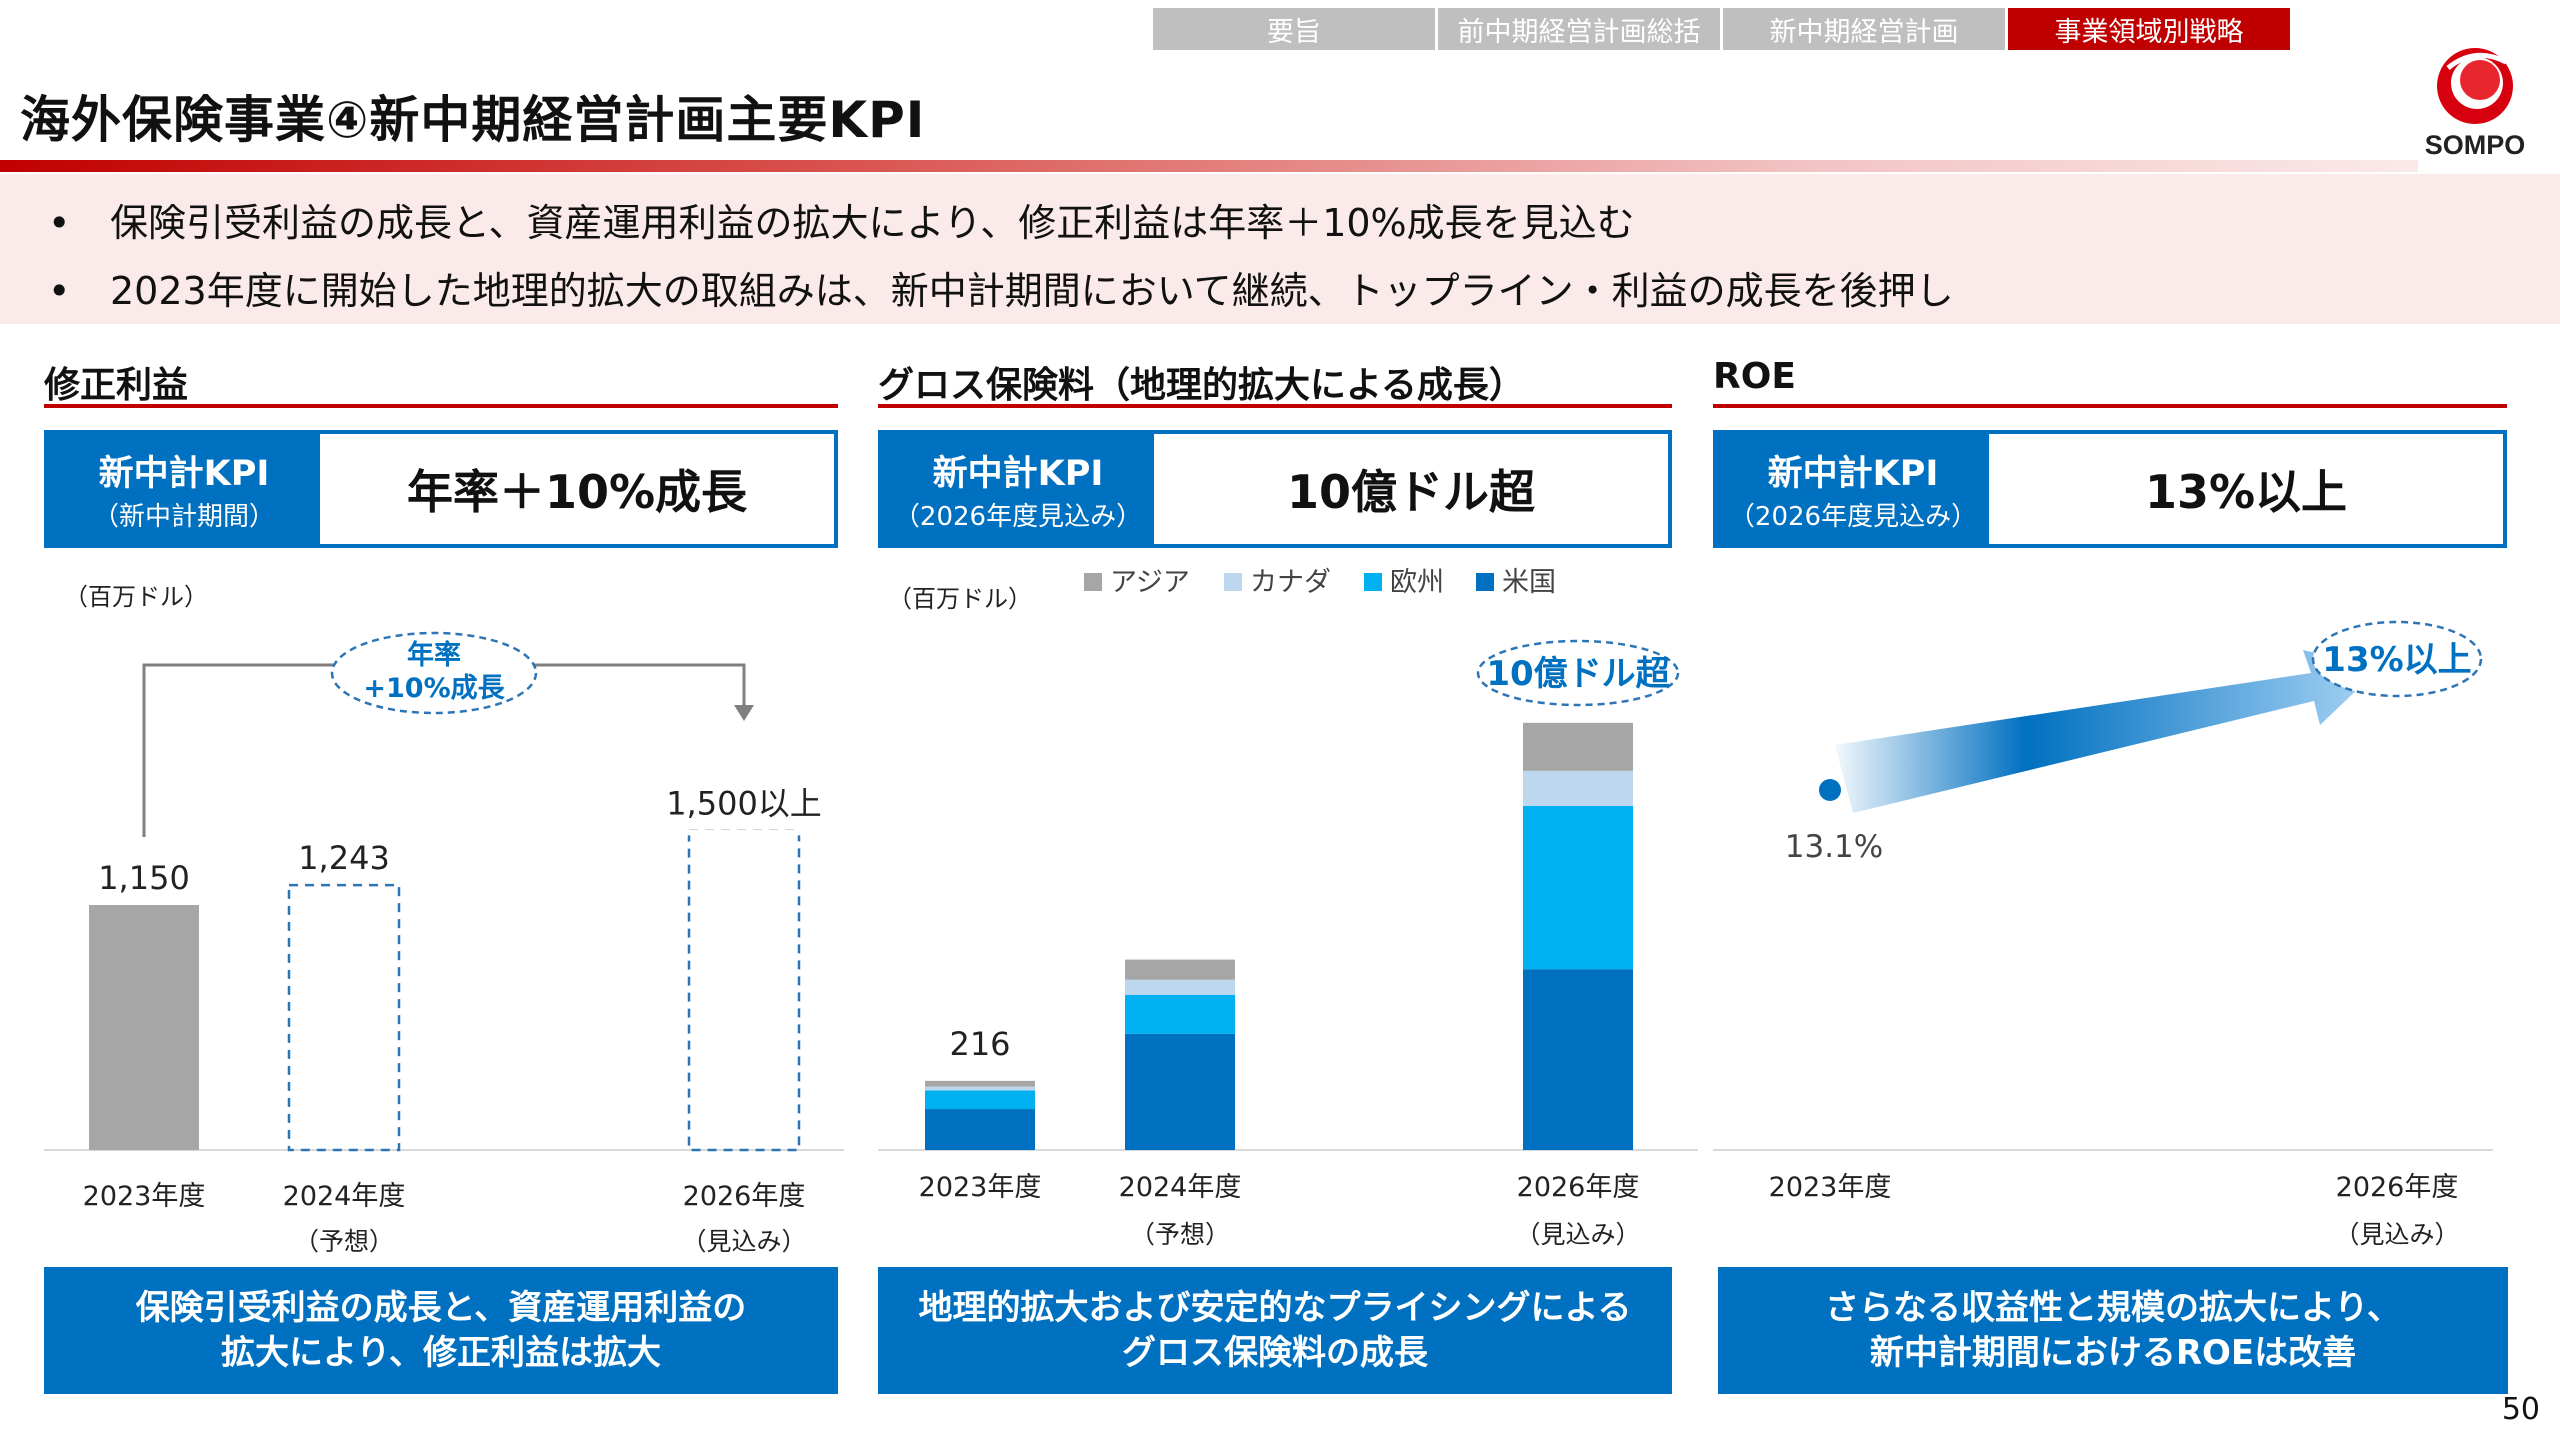 This screenshot has height=1440, width=2560. Describe the element at coordinates (744, 713) in the screenshot. I see `growth-bracket-arrow` at that location.